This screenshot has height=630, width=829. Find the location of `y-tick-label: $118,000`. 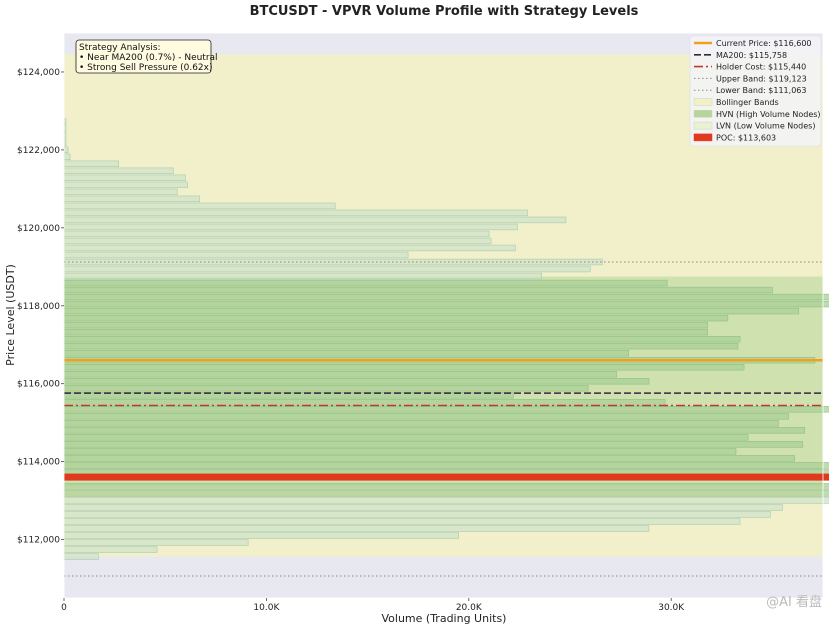

y-tick-label: $118,000 is located at coordinates (38, 307).